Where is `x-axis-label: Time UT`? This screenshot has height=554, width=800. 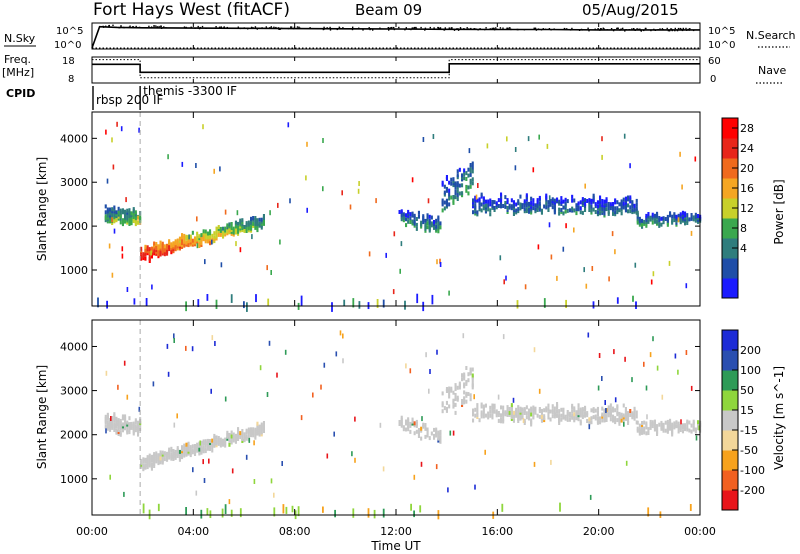
x-axis-label: Time UT is located at coordinates (395, 546).